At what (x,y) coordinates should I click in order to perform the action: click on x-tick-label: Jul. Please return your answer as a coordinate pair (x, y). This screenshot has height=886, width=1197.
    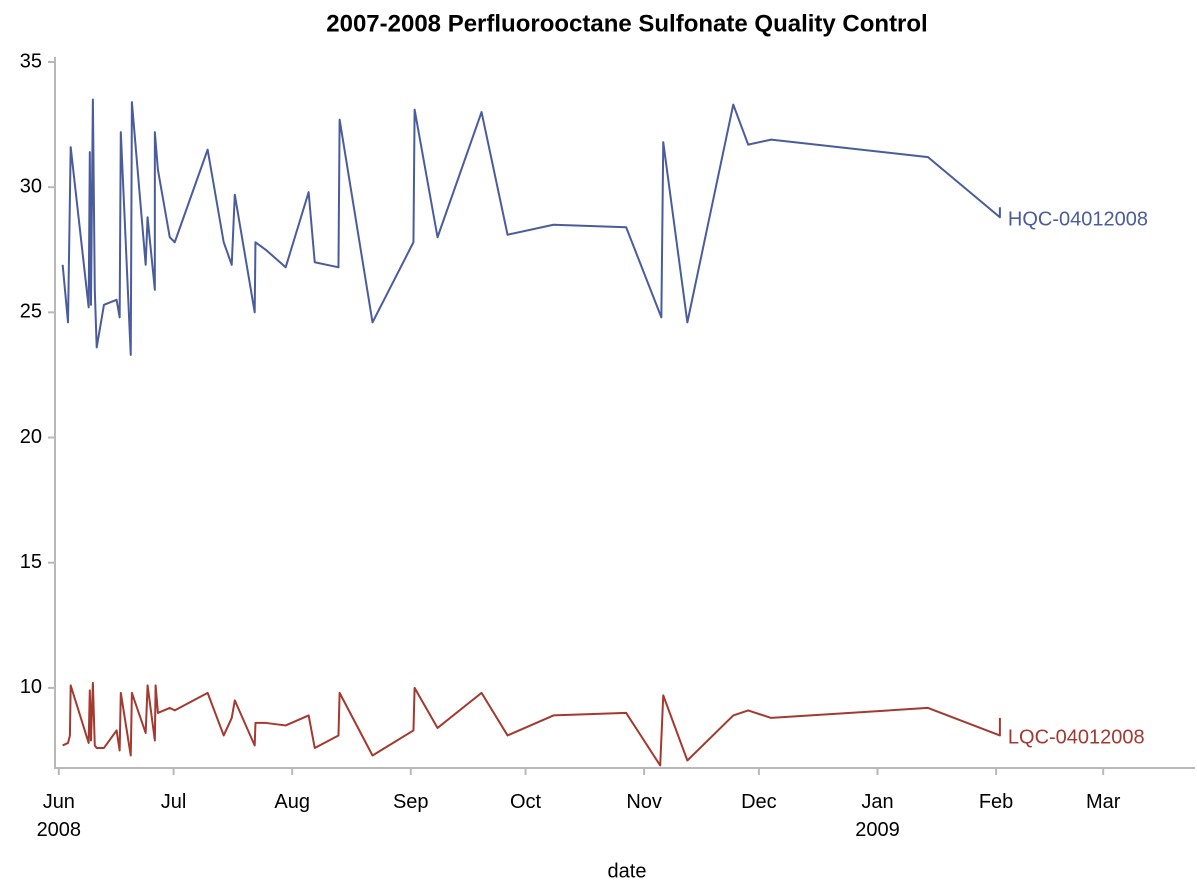
    Looking at the image, I should click on (174, 802).